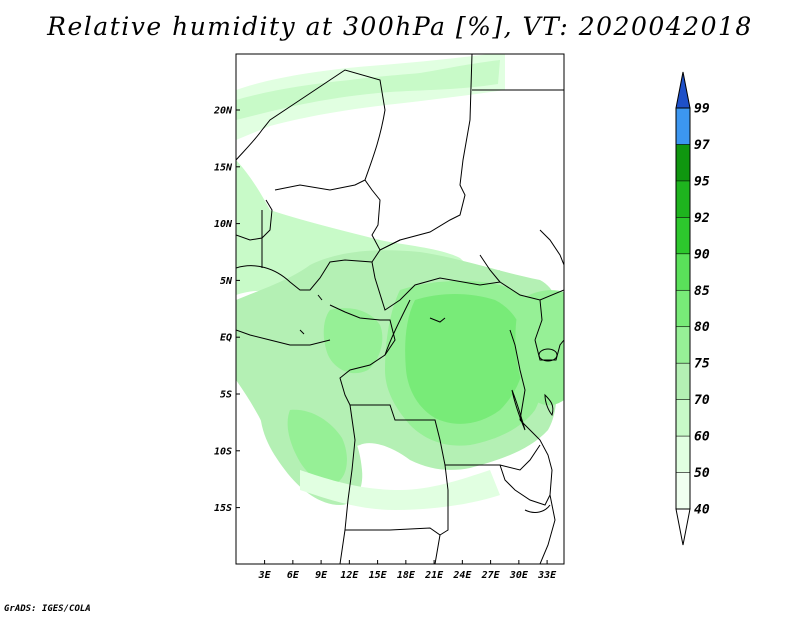 The image size is (800, 618). What do you see at coordinates (702, 364) in the screenshot?
I see `colorbar-label: 75` at bounding box center [702, 364].